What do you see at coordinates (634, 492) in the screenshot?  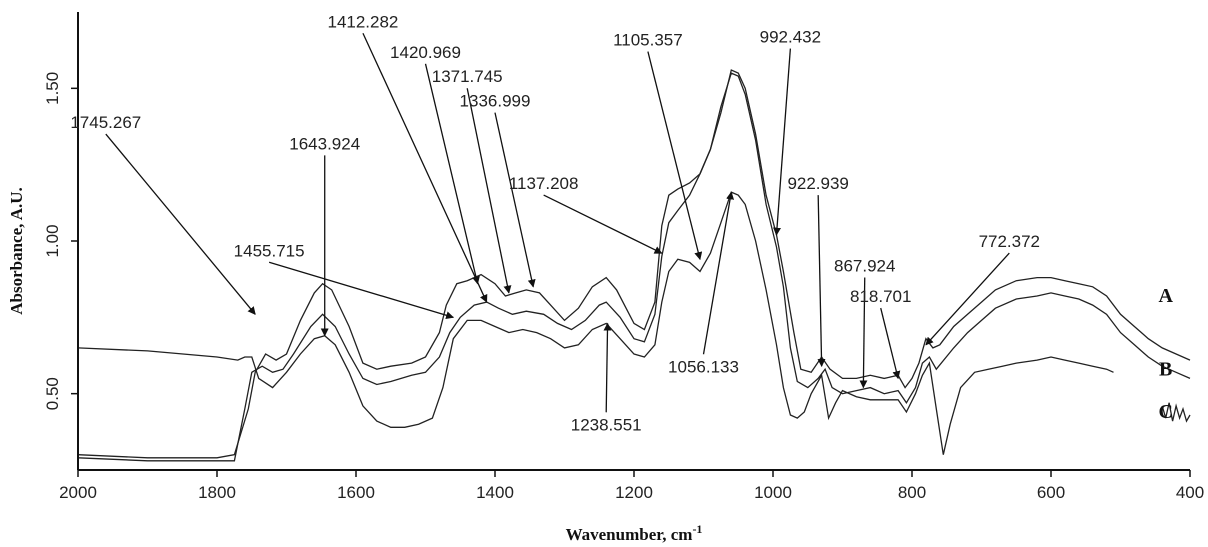 I see `x-tick-label-1200: 1200` at bounding box center [634, 492].